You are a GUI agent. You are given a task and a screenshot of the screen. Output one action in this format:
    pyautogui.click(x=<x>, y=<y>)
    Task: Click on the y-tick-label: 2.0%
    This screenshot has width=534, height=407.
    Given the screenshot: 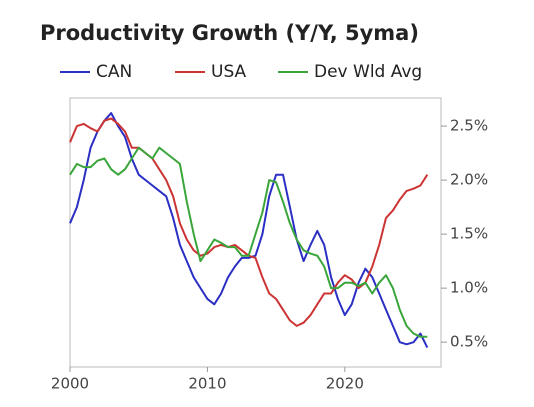 What is the action you would take?
    pyautogui.click(x=469, y=180)
    